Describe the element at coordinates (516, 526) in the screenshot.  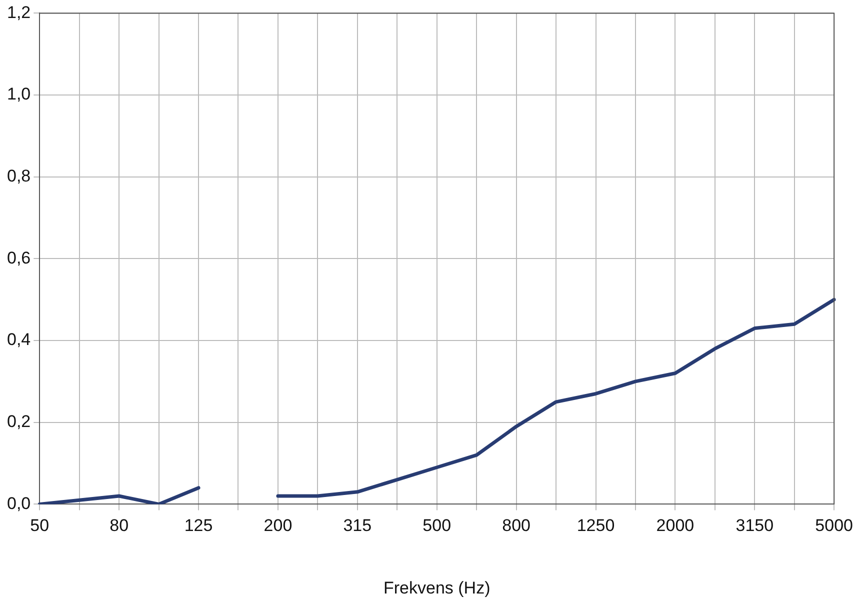
I see `x-tick-label: 800` at that location.